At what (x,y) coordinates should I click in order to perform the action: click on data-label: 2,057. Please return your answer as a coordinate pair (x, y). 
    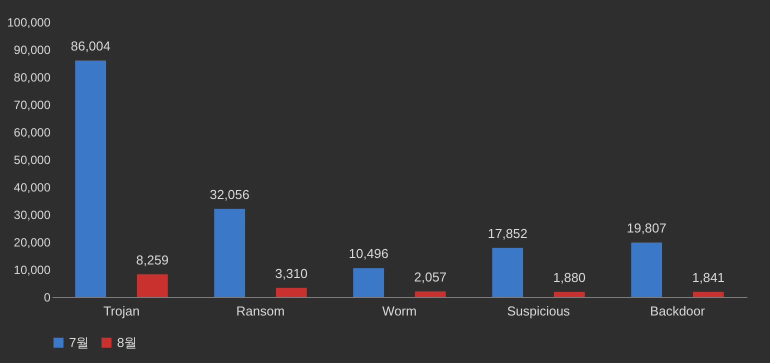
    Looking at the image, I should click on (430, 276).